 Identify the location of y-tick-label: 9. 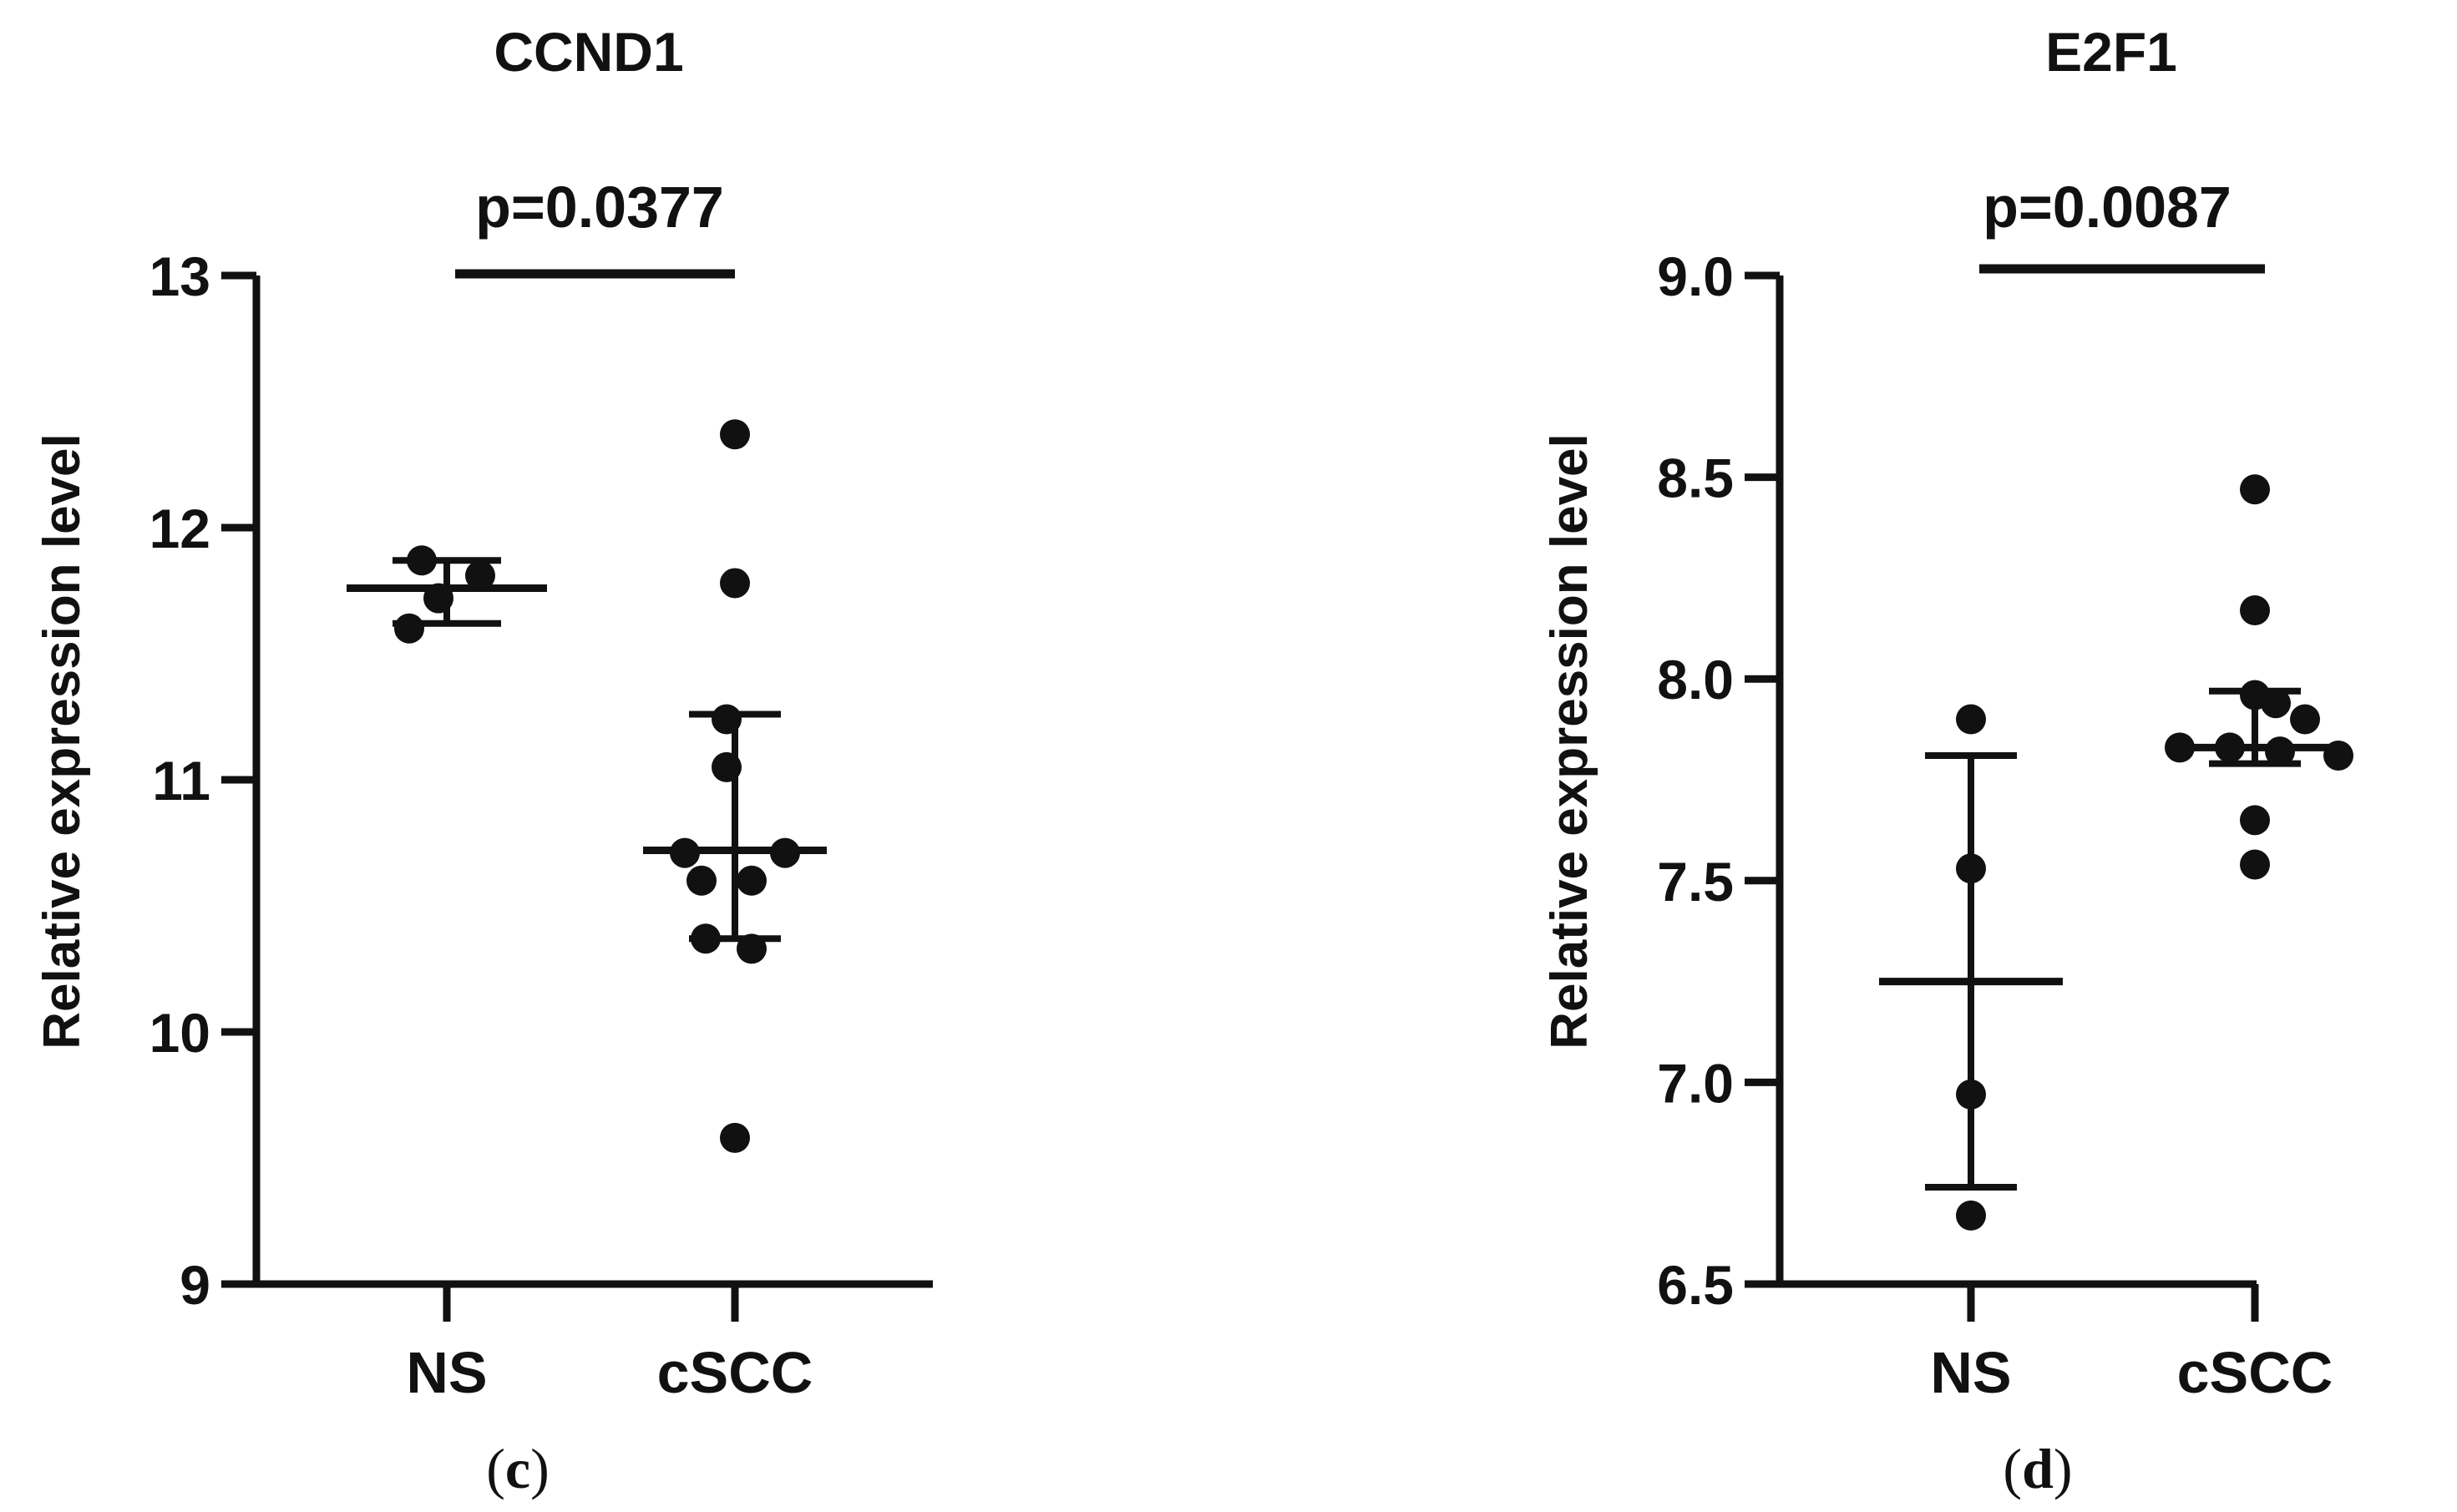
(195, 1285).